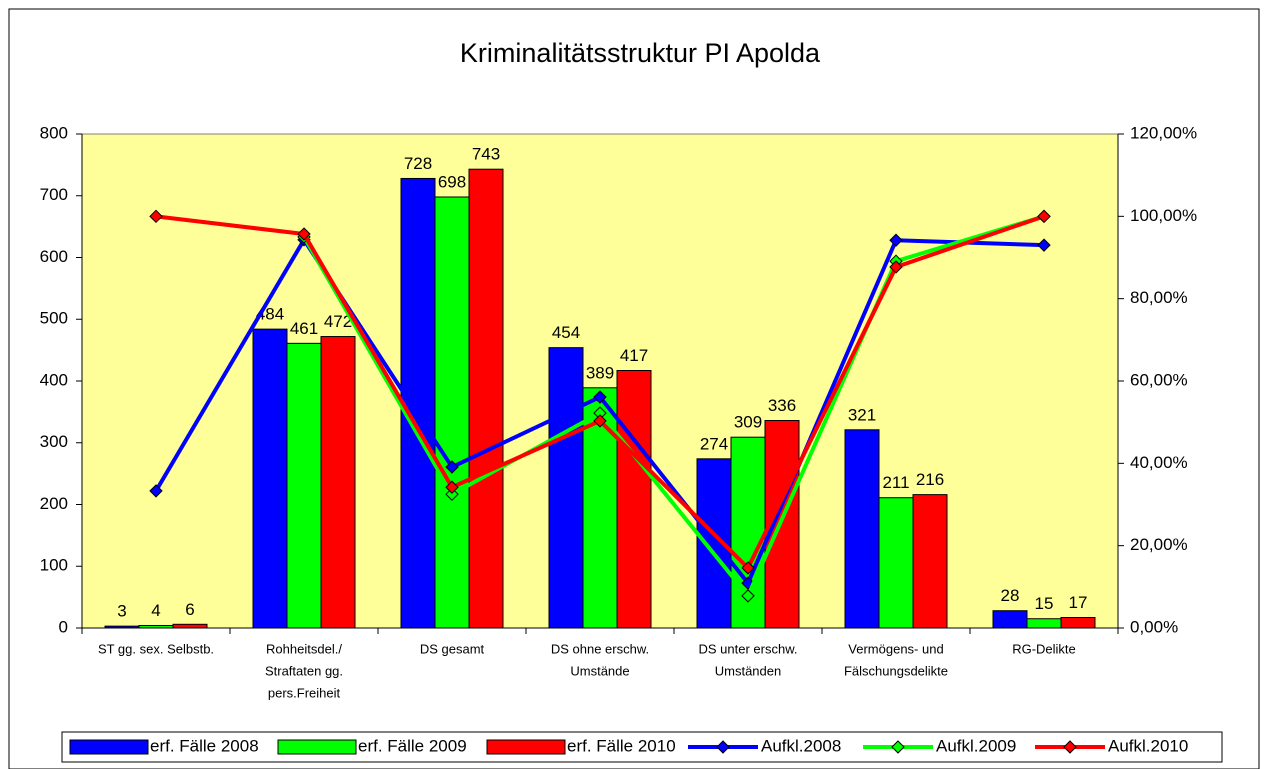 The height and width of the screenshot is (769, 1265). I want to click on bar-value-label: 389, so click(600, 372).